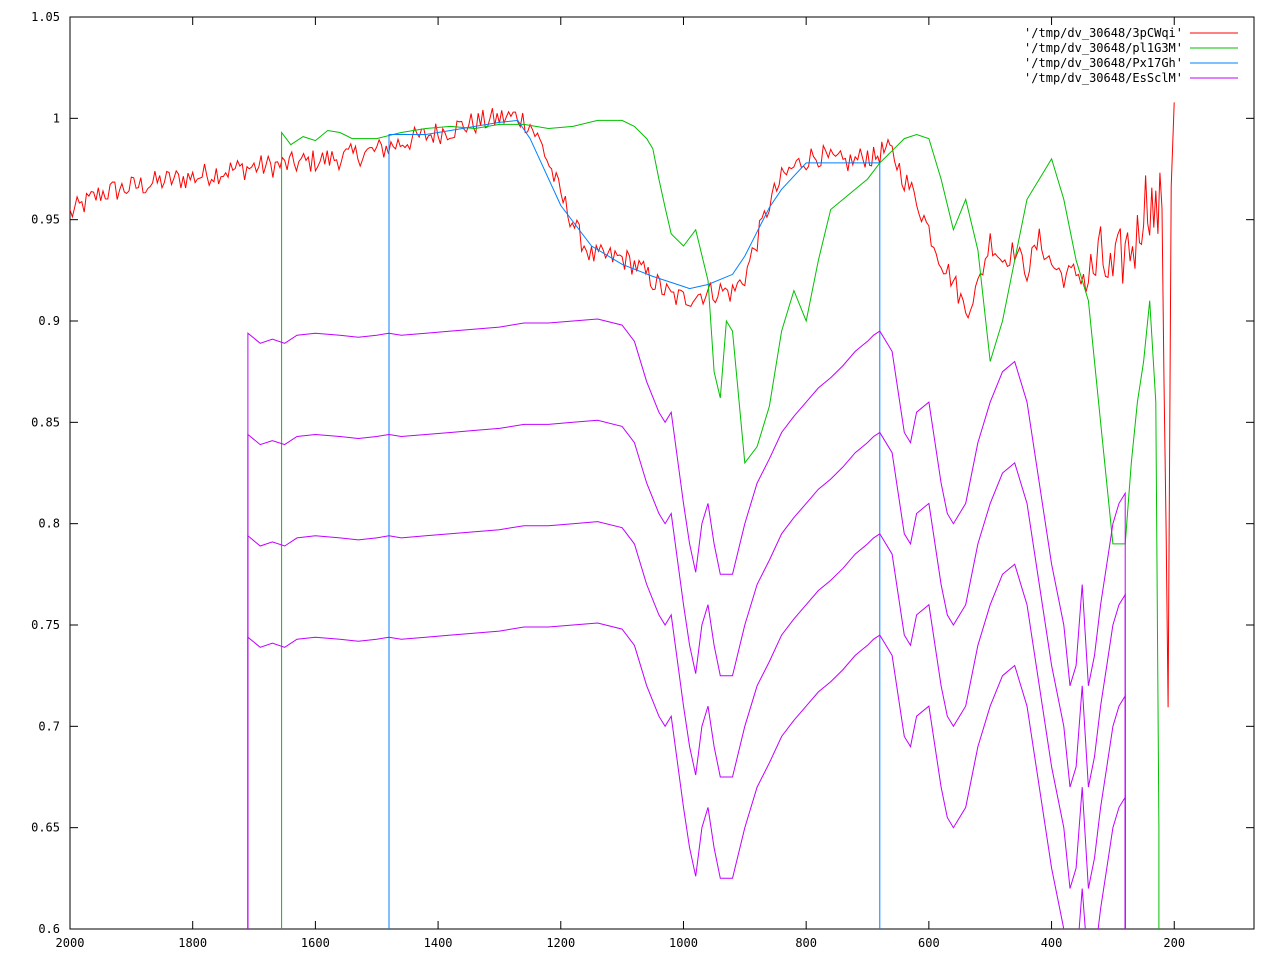 This screenshot has height=960, width=1280. What do you see at coordinates (56, 118) in the screenshot?
I see `y-tick-label: 1` at bounding box center [56, 118].